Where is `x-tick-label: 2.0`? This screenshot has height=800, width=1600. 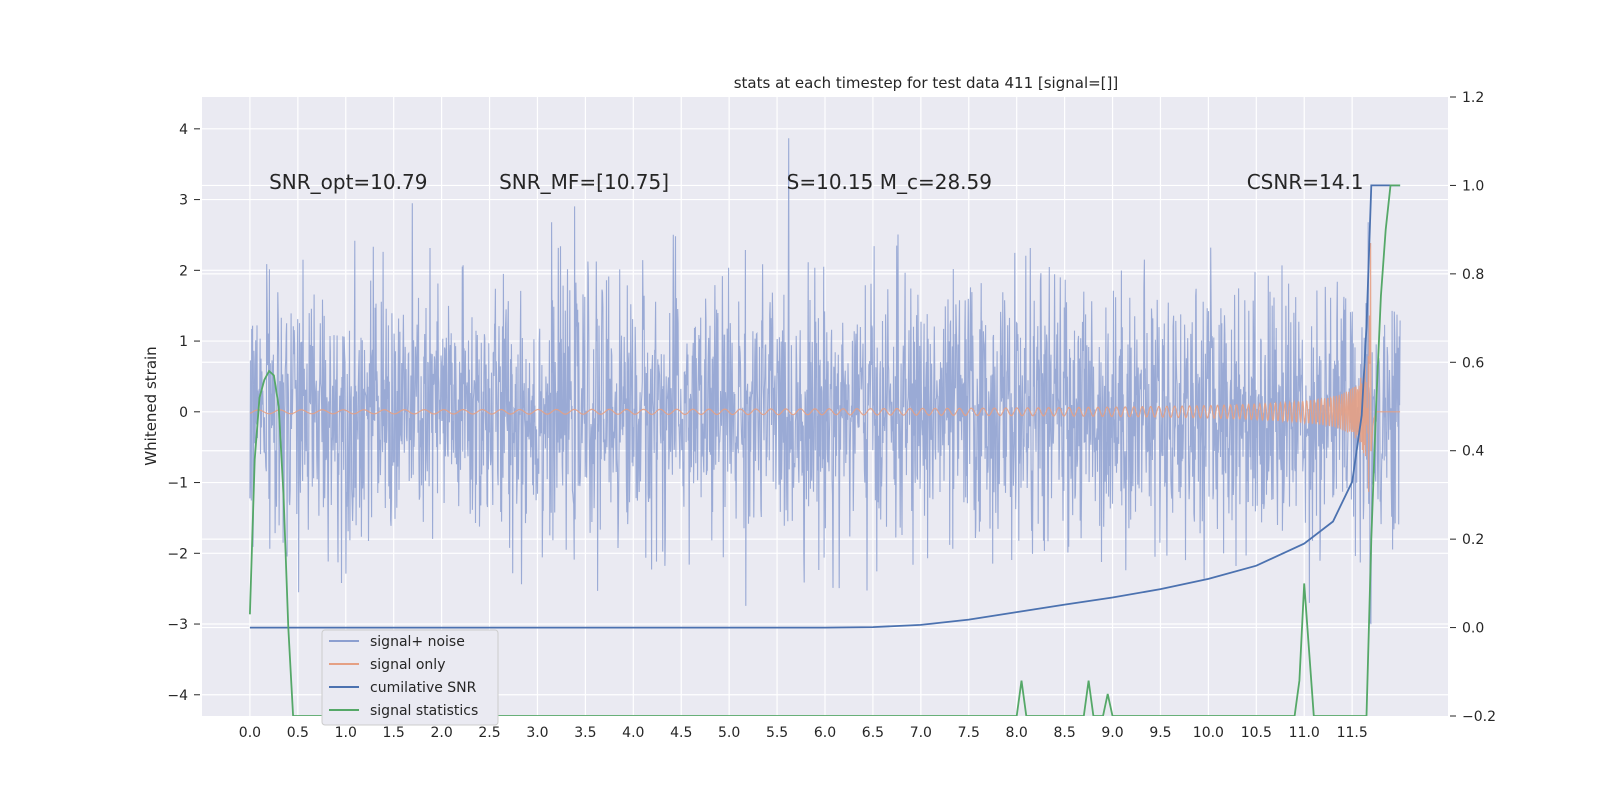 x-tick-label: 2.0 is located at coordinates (441, 733).